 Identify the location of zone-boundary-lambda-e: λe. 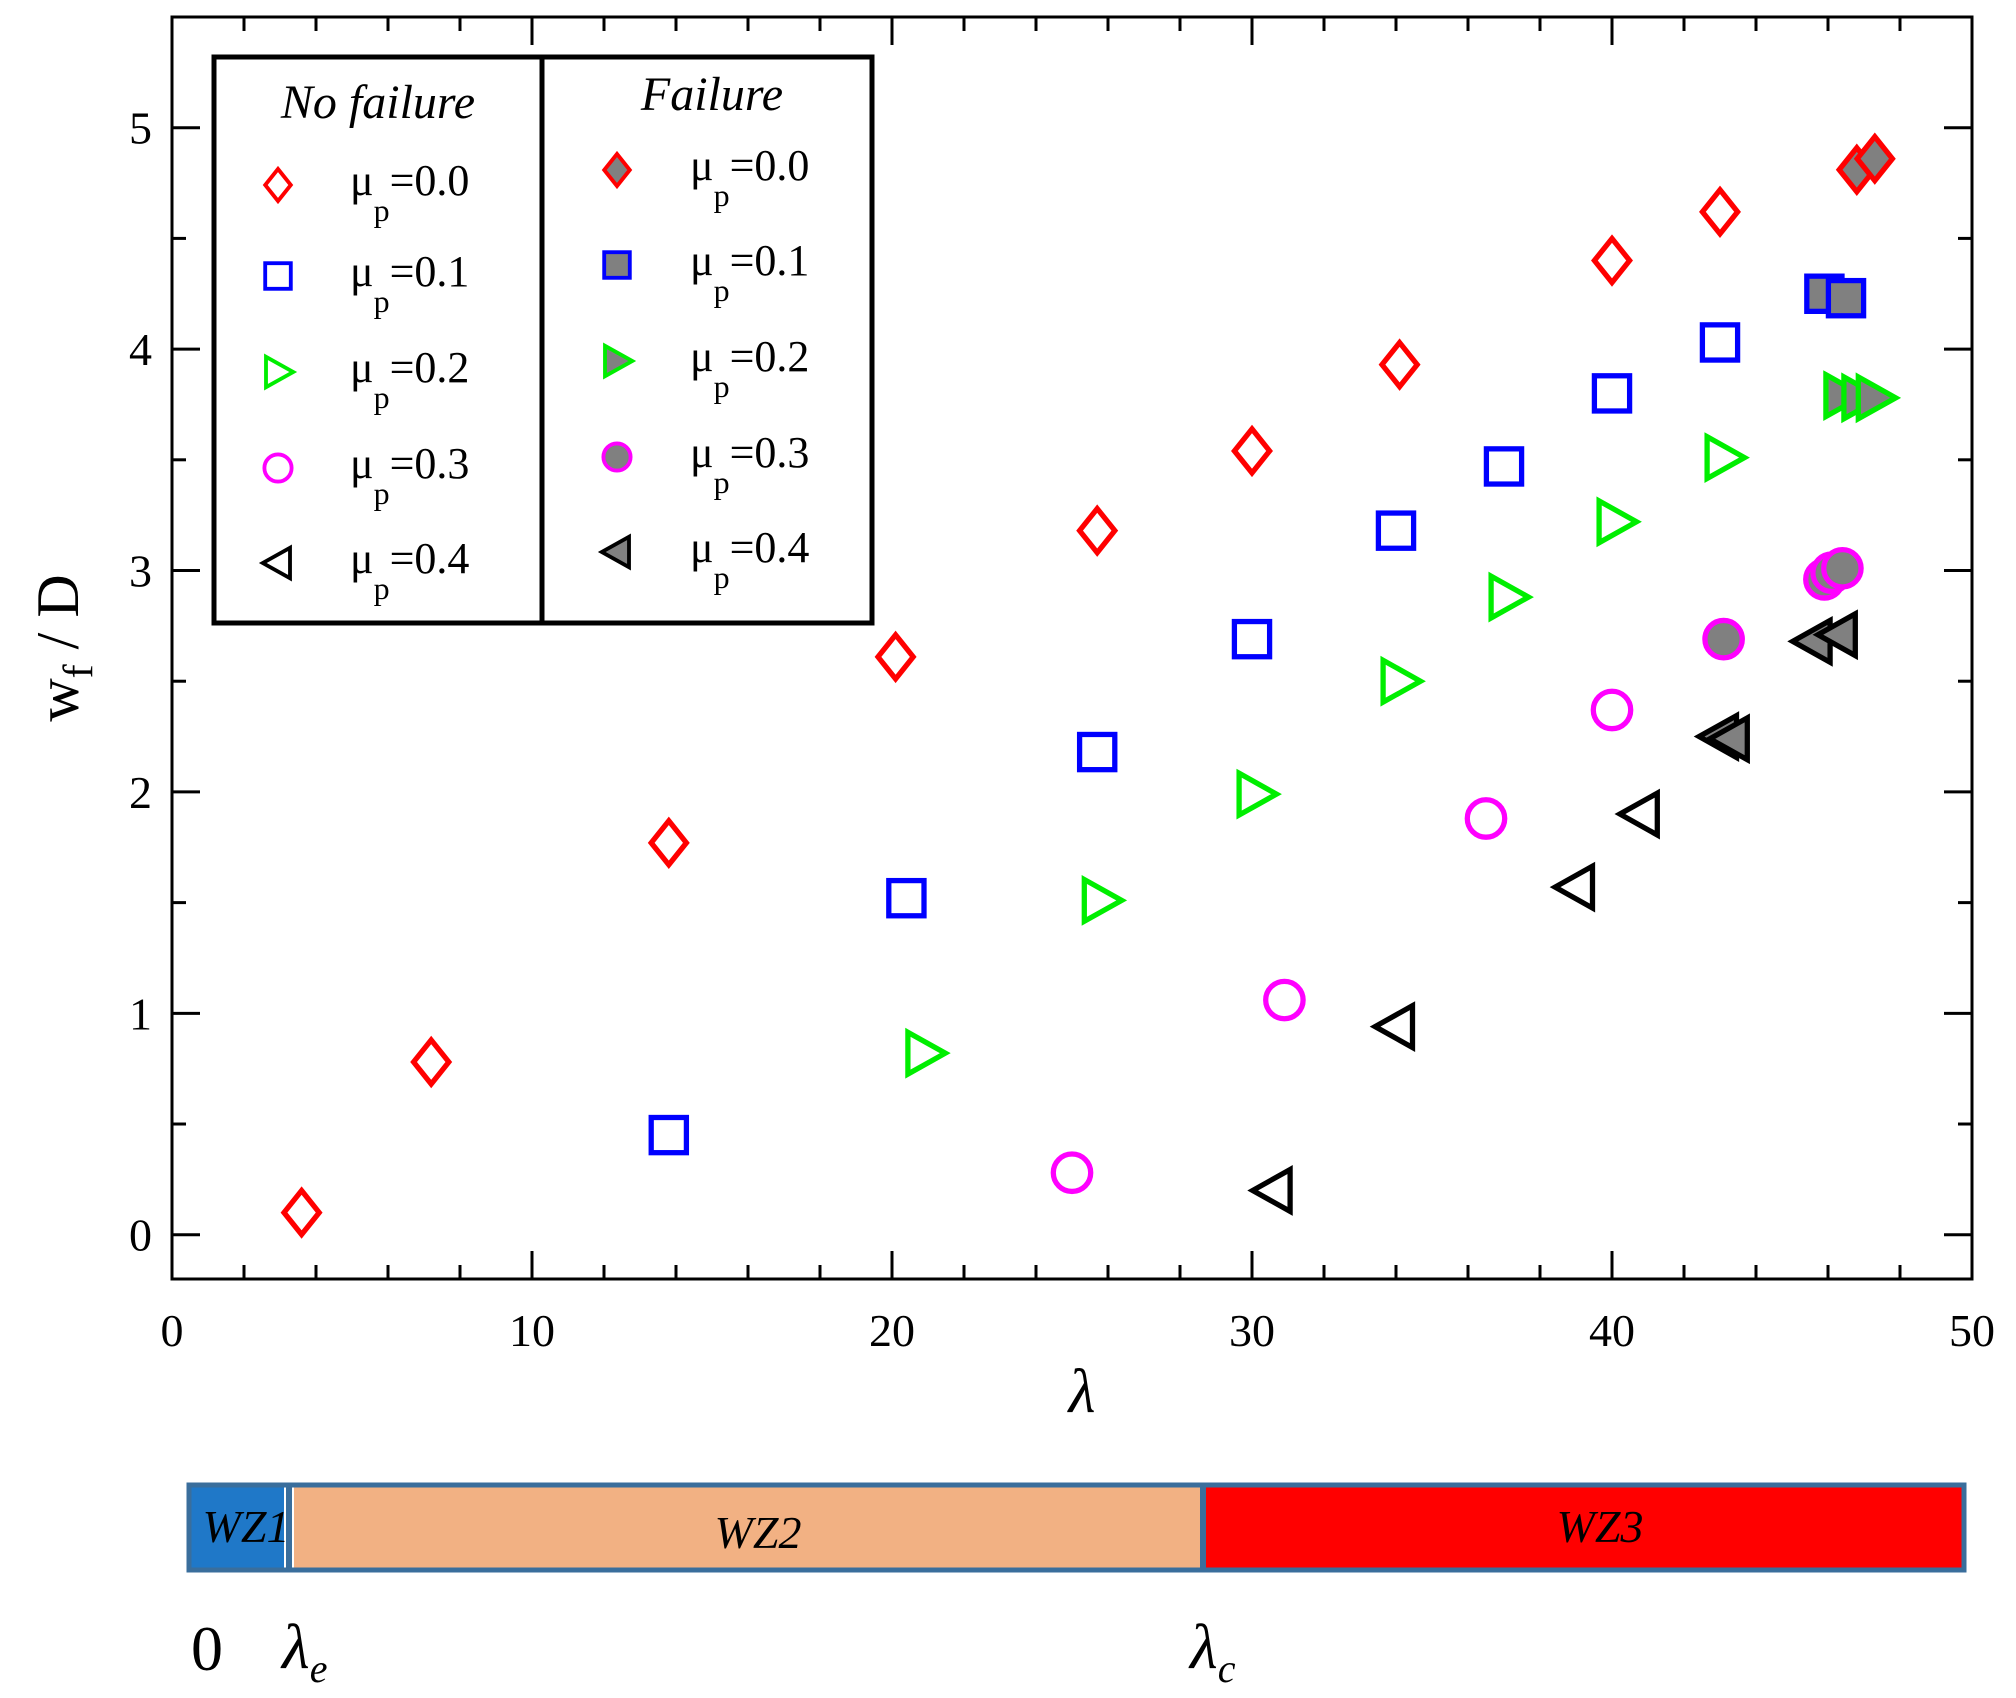
(303, 1651).